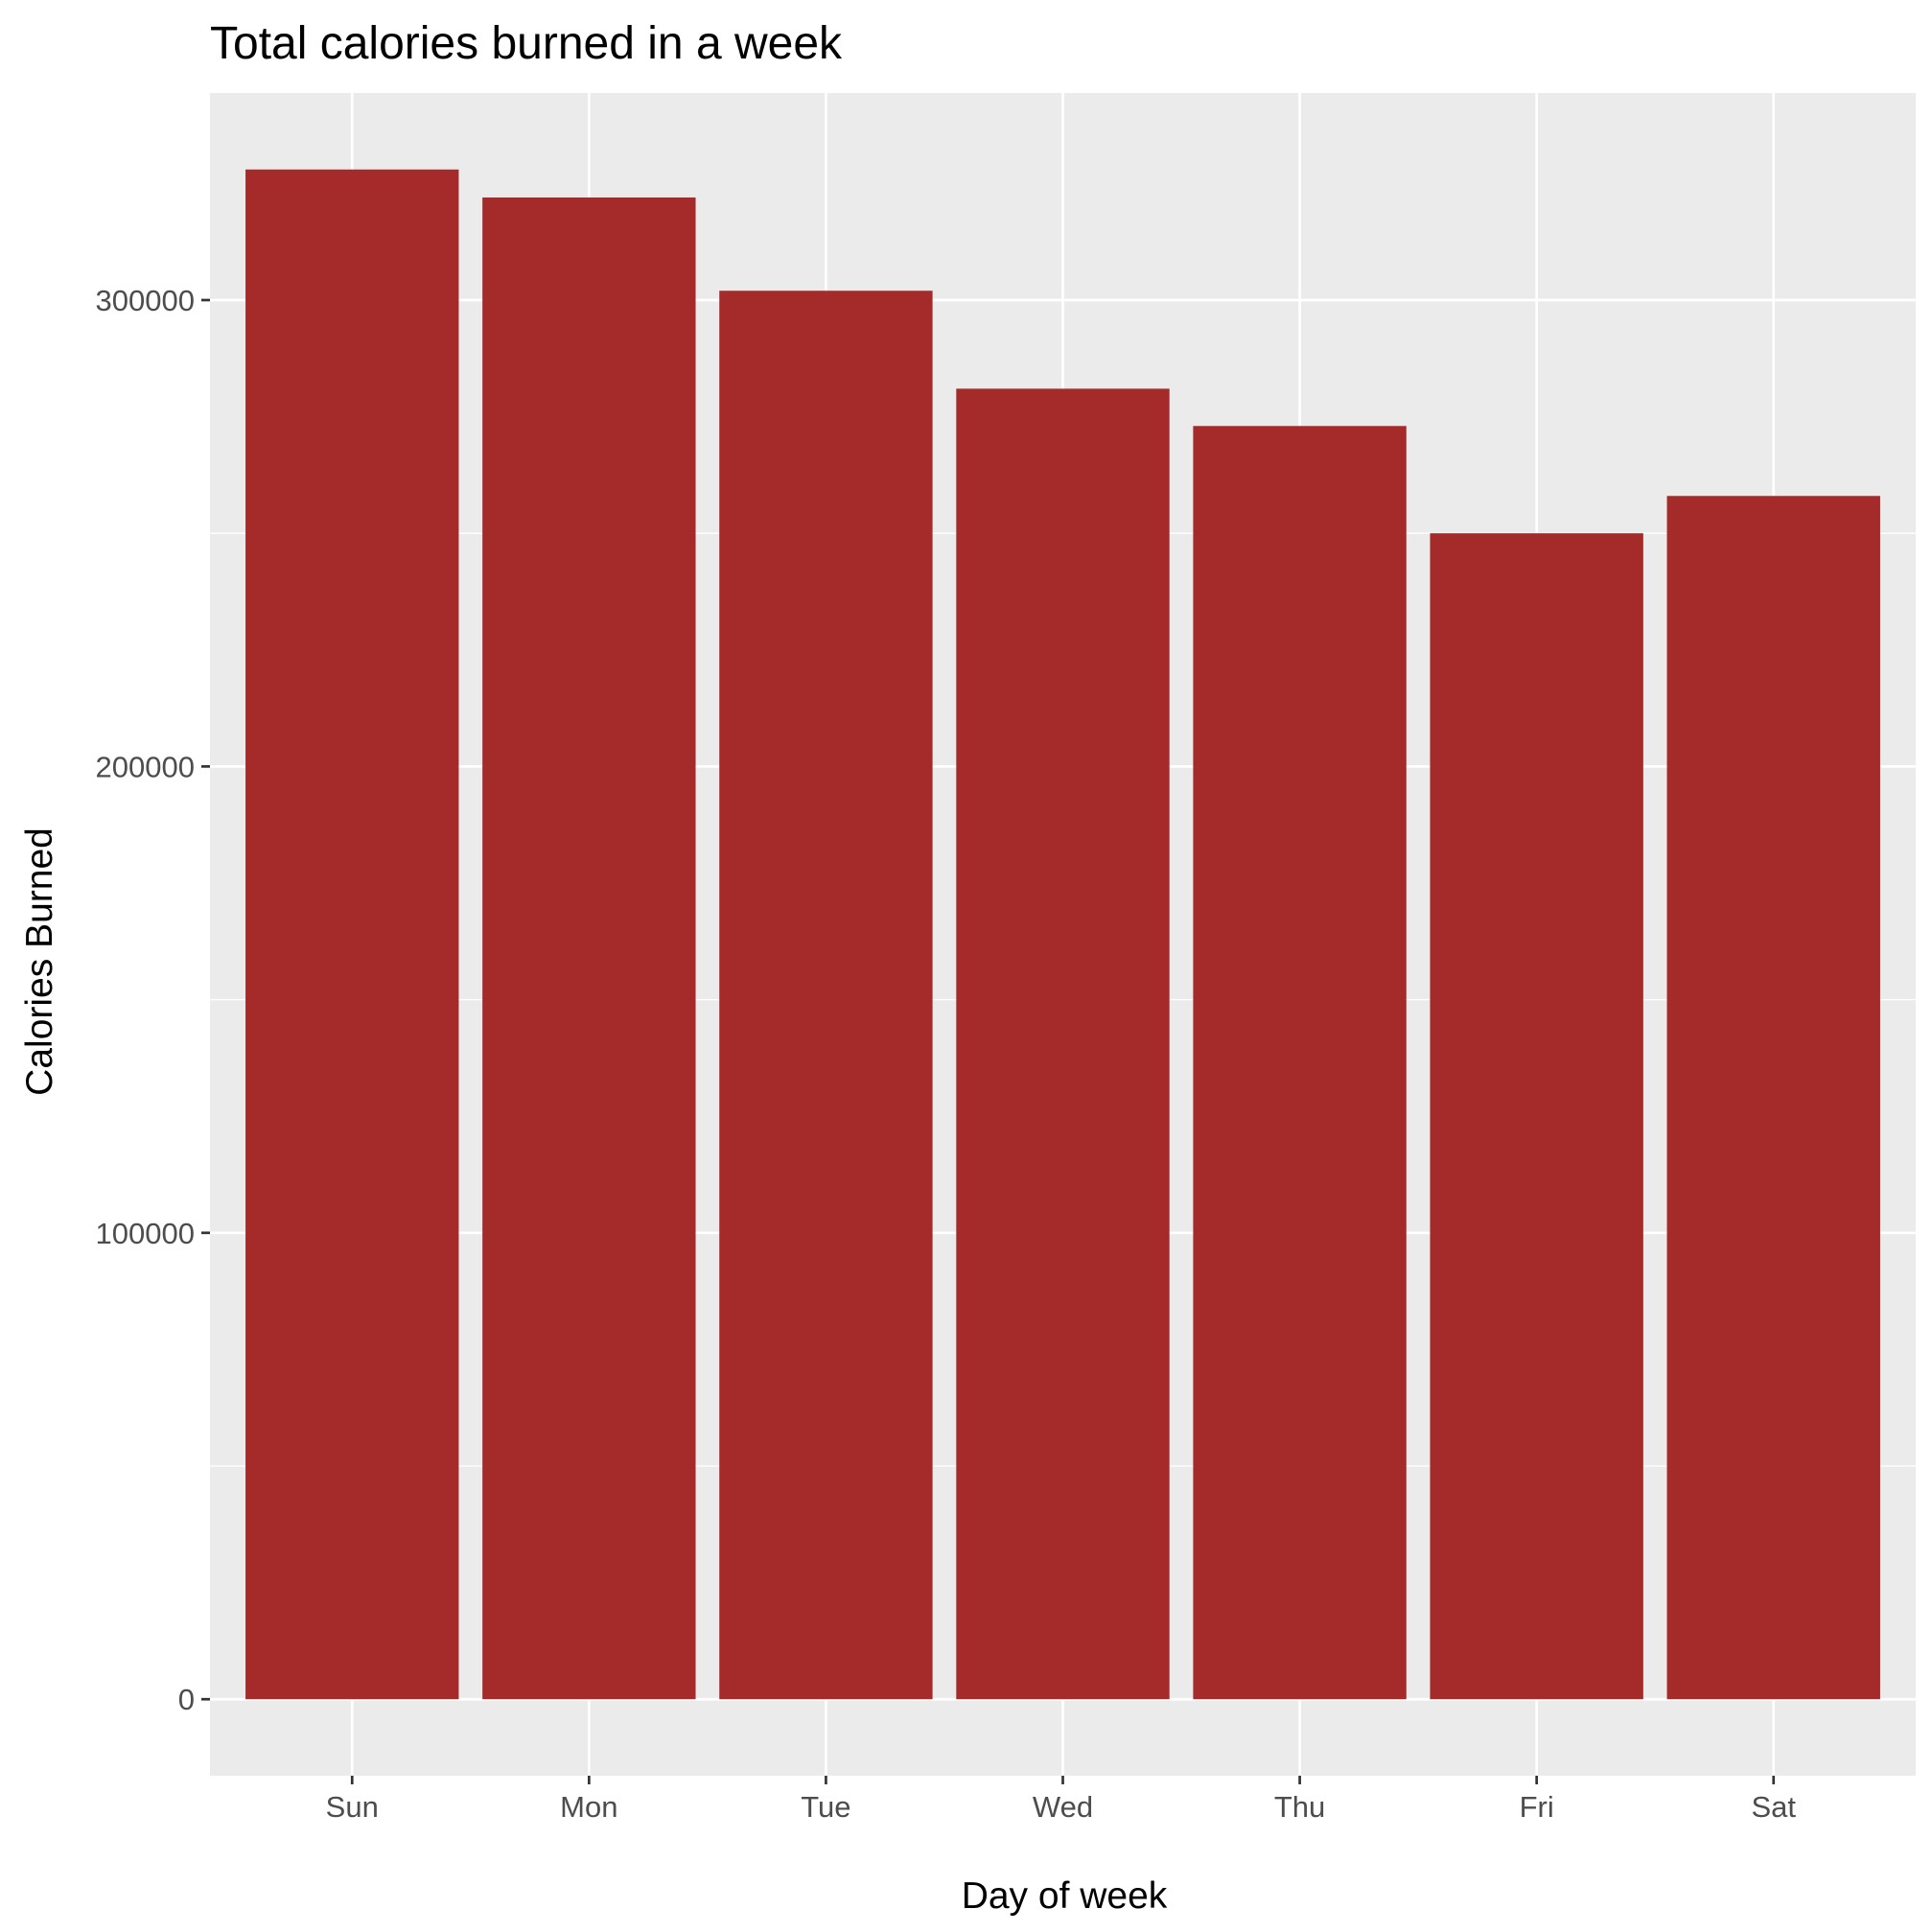 This screenshot has height=1932, width=1932. What do you see at coordinates (1063, 1807) in the screenshot?
I see `x-tick-label: Wed` at bounding box center [1063, 1807].